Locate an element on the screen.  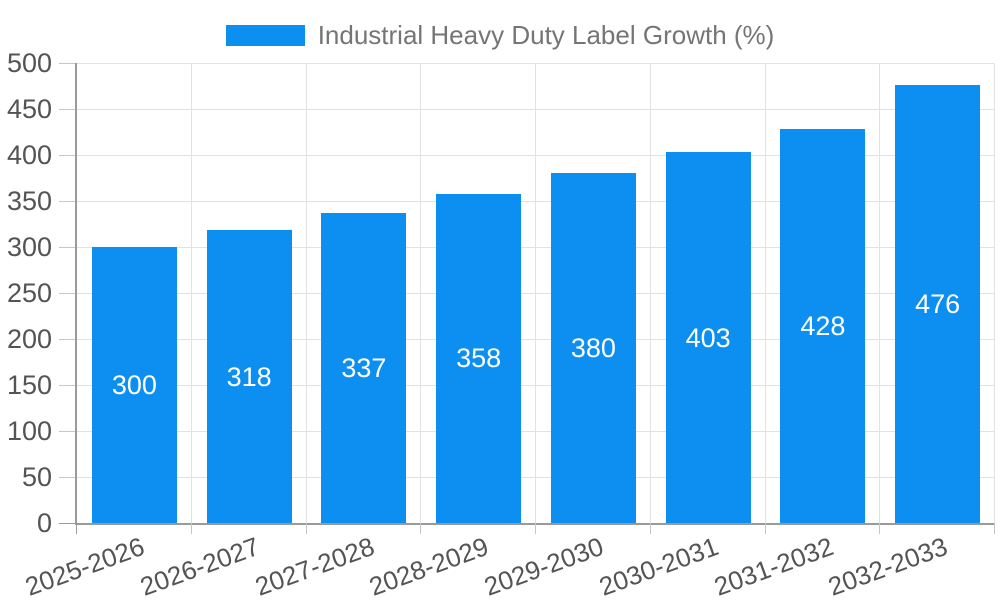
x-tick-label: 2028-2029 is located at coordinates (429, 565).